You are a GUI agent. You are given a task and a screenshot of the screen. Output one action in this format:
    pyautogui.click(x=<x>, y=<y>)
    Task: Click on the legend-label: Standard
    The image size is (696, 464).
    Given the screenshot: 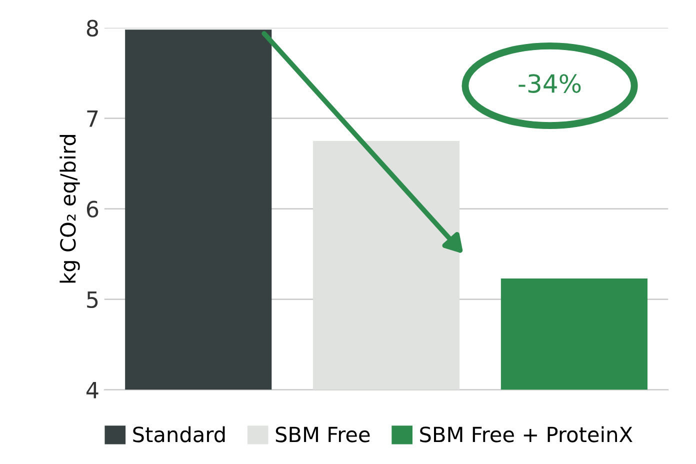 What is the action you would take?
    pyautogui.click(x=179, y=434)
    